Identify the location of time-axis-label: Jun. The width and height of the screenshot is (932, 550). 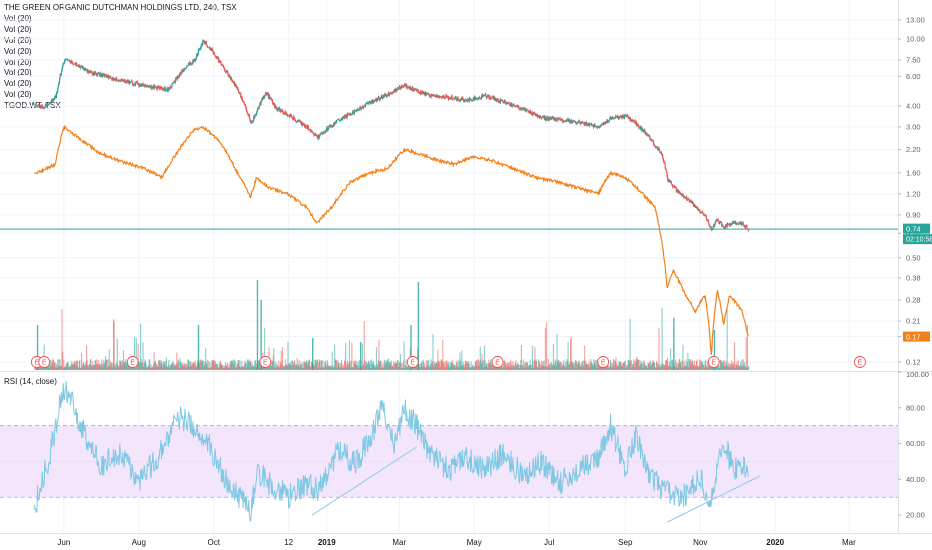
(63, 542).